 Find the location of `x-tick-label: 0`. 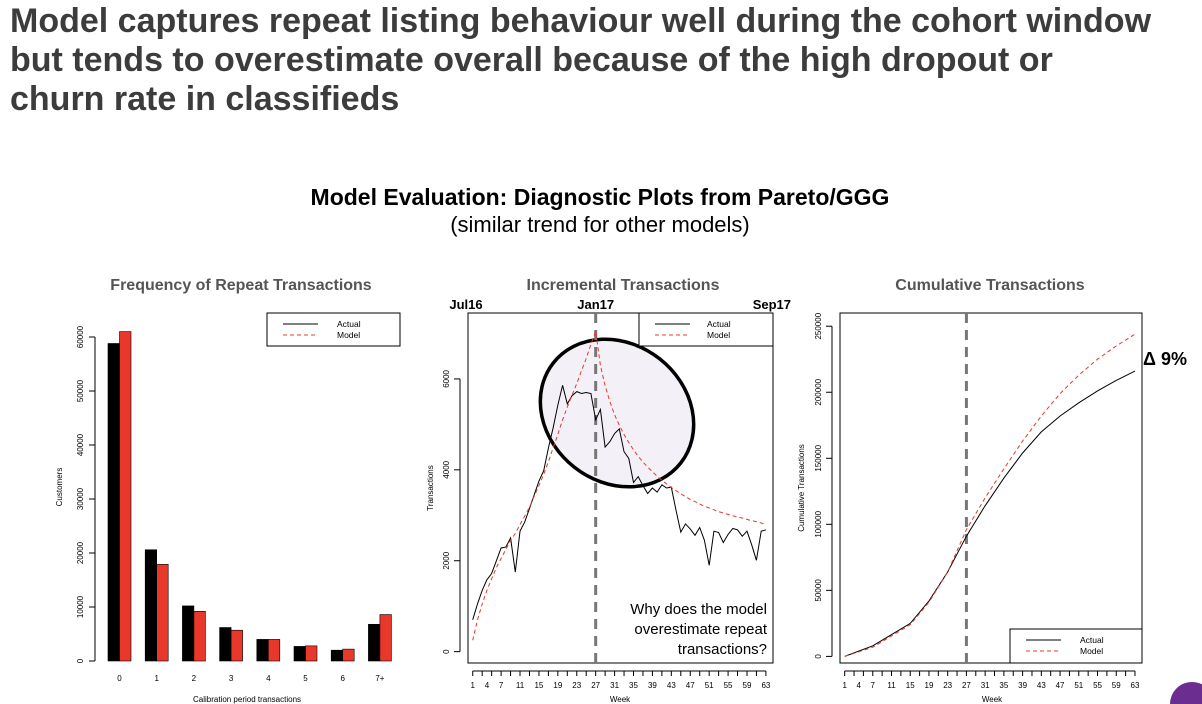

x-tick-label: 0 is located at coordinates (119, 678).